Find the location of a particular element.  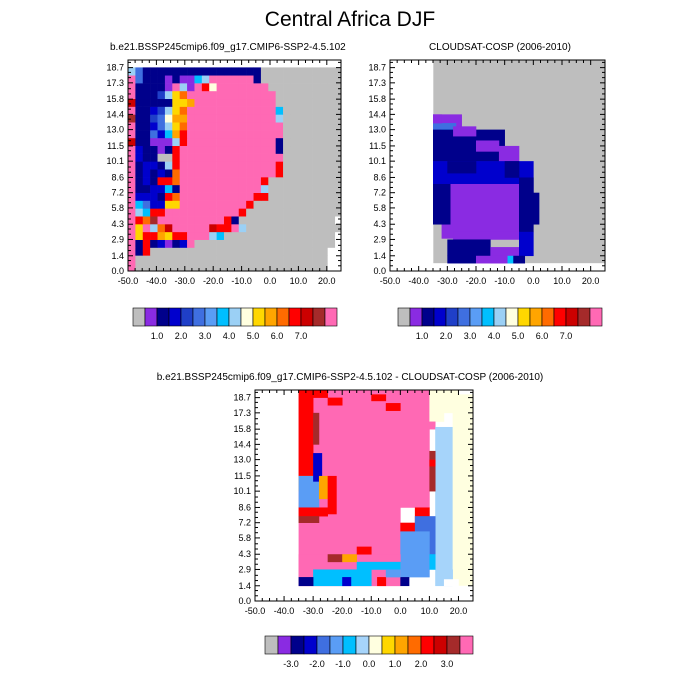

x-tick-label: -30.0 is located at coordinates (447, 281).